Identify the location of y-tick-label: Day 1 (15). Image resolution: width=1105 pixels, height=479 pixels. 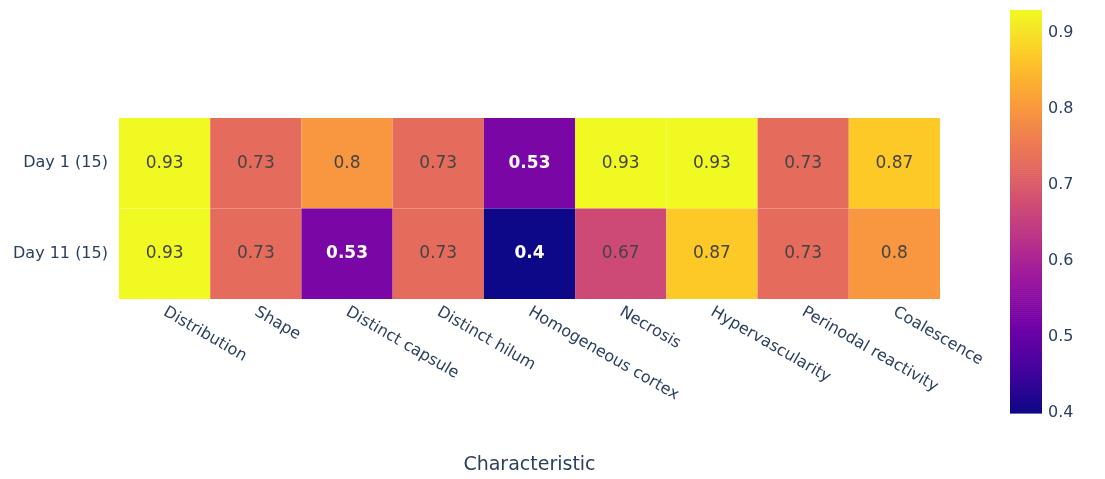
(65, 162).